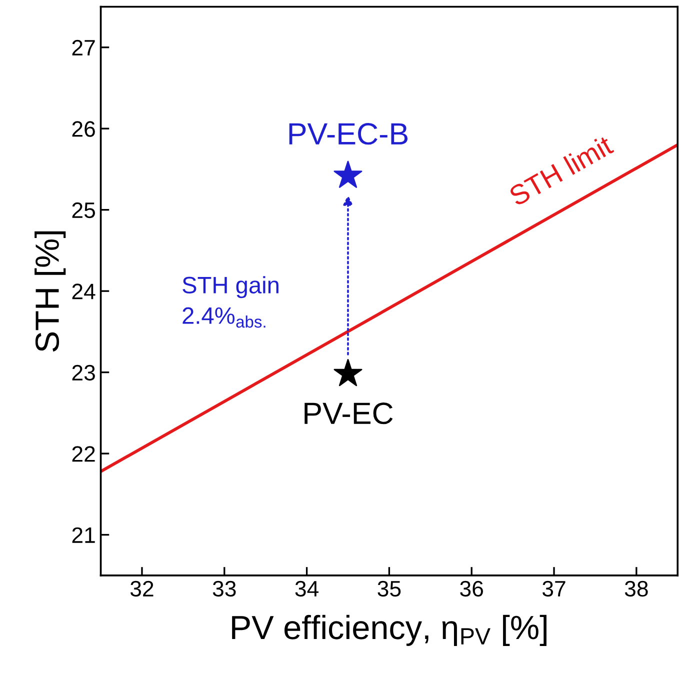  Describe the element at coordinates (561, 170) in the screenshot. I see `text: STH limit` at that location.